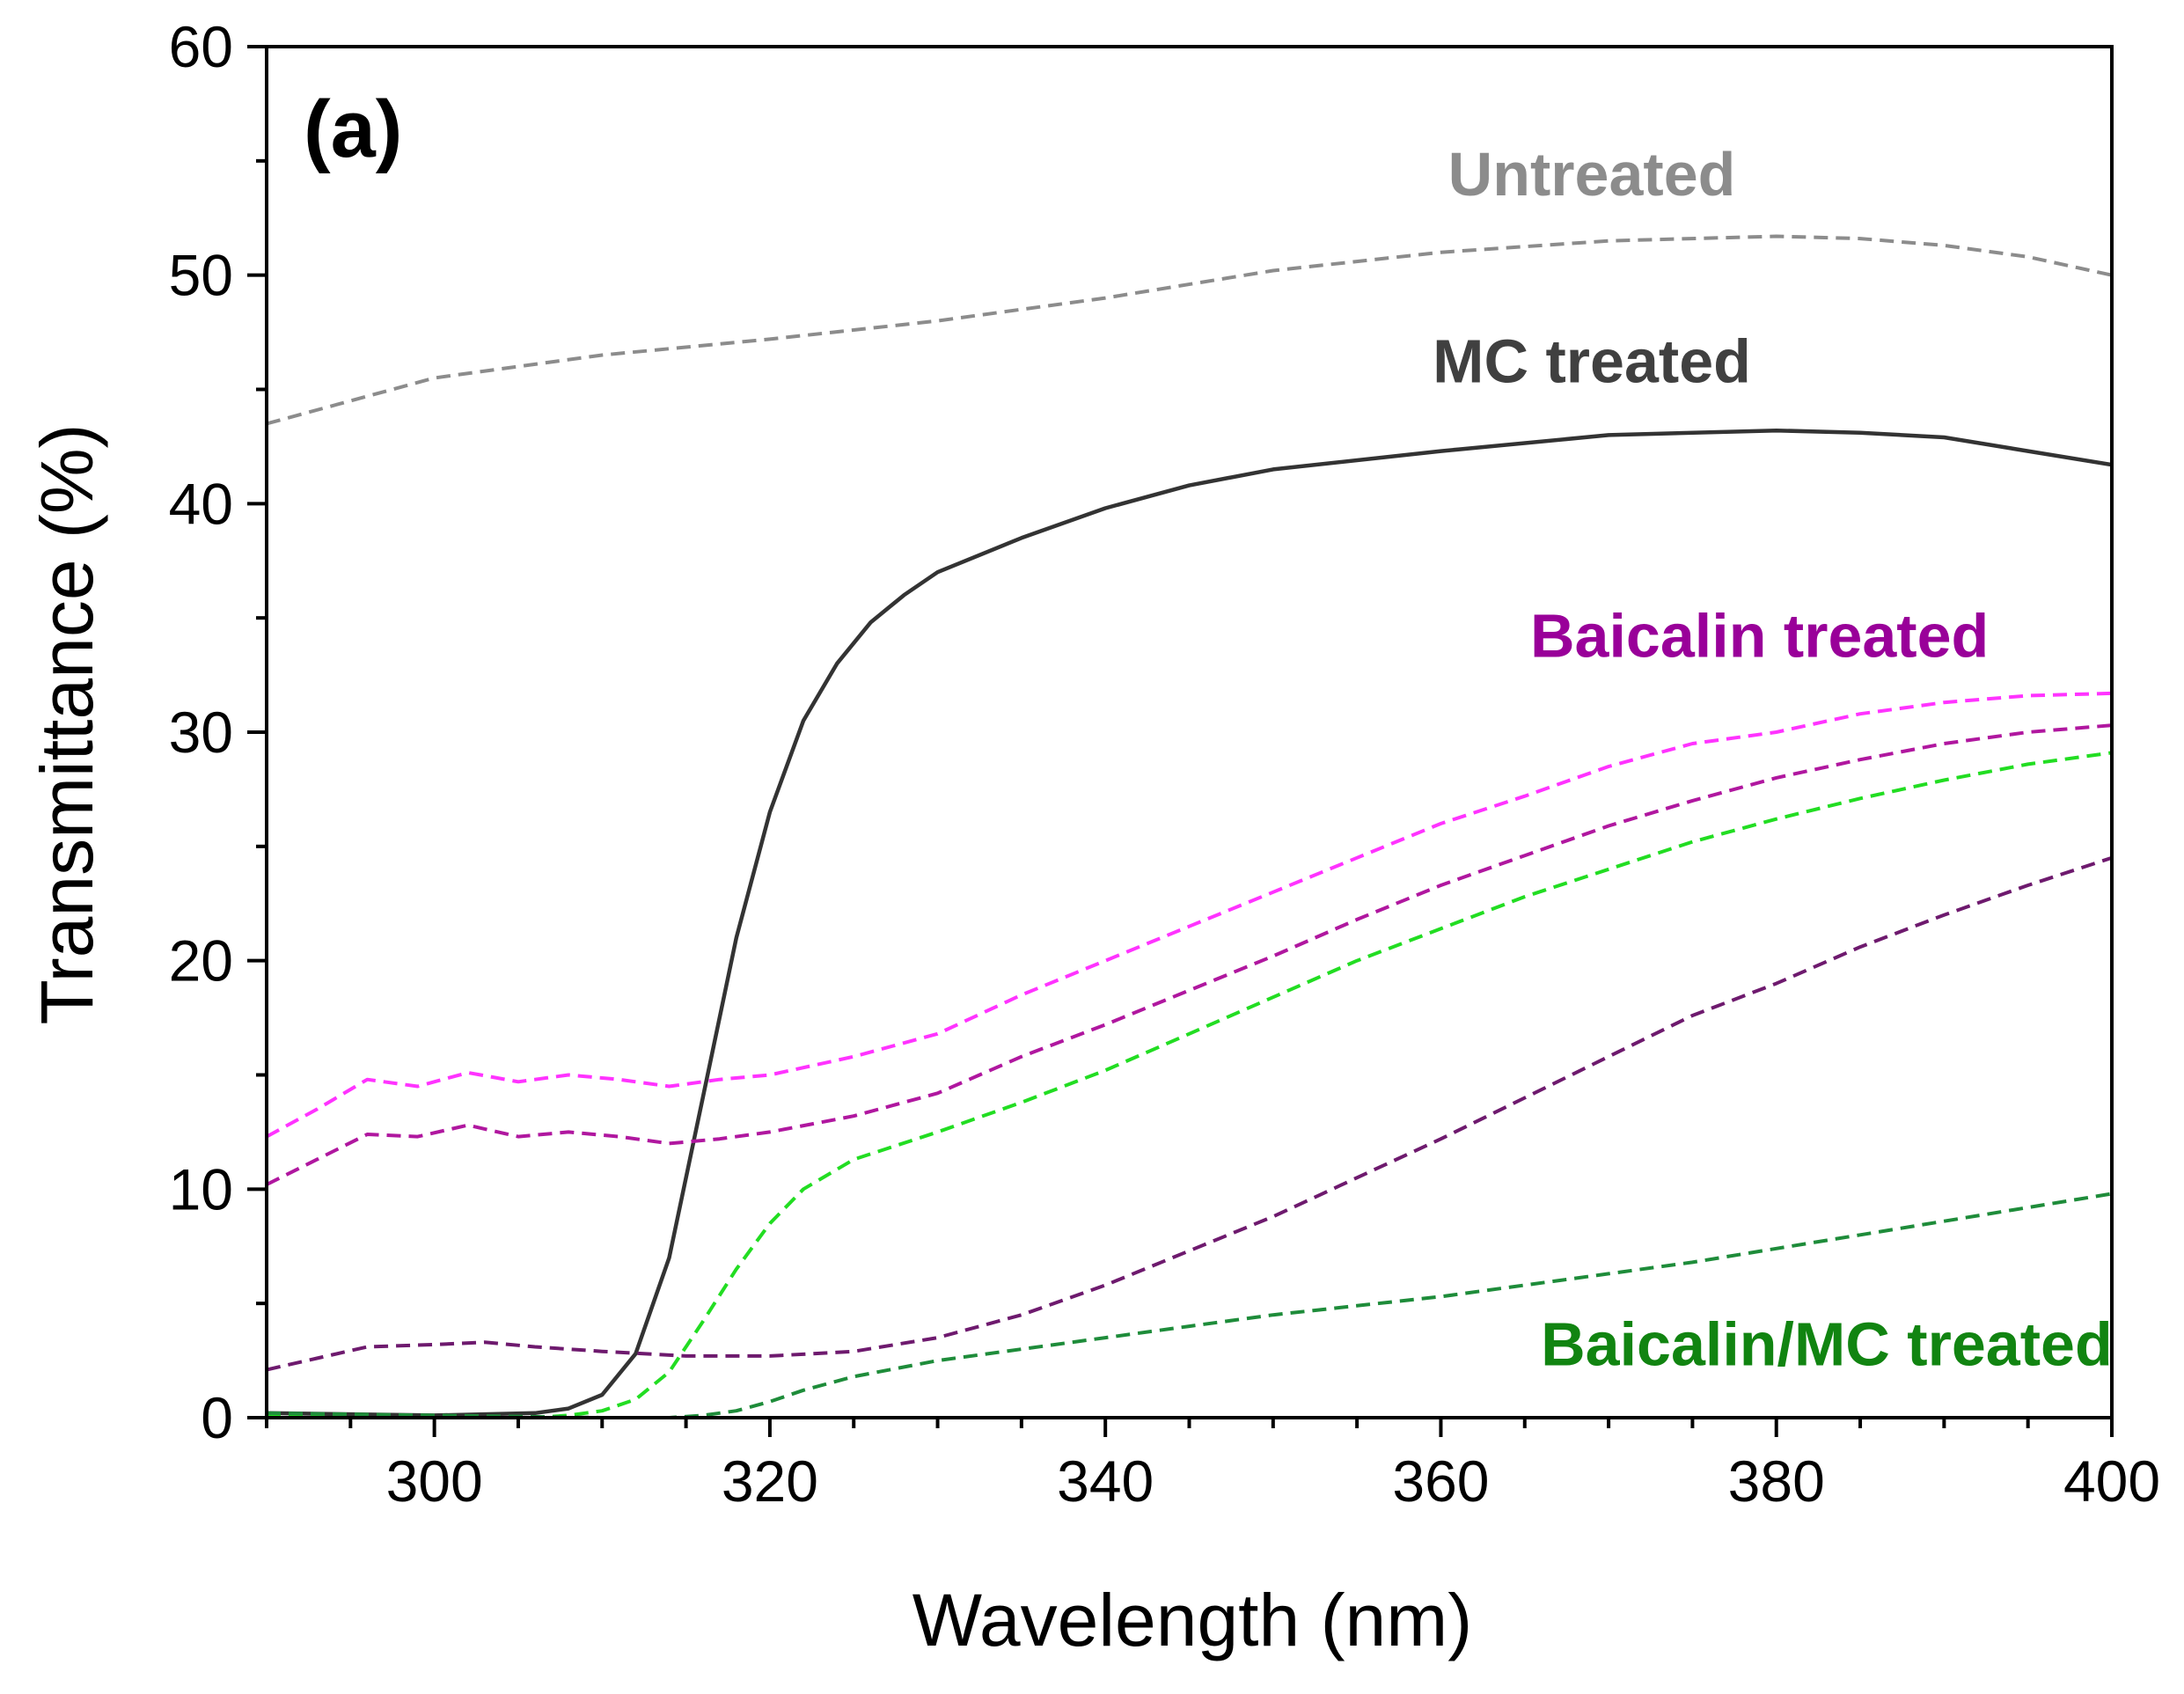  What do you see at coordinates (201, 1189) in the screenshot?
I see `y-tick-label: 10` at bounding box center [201, 1189].